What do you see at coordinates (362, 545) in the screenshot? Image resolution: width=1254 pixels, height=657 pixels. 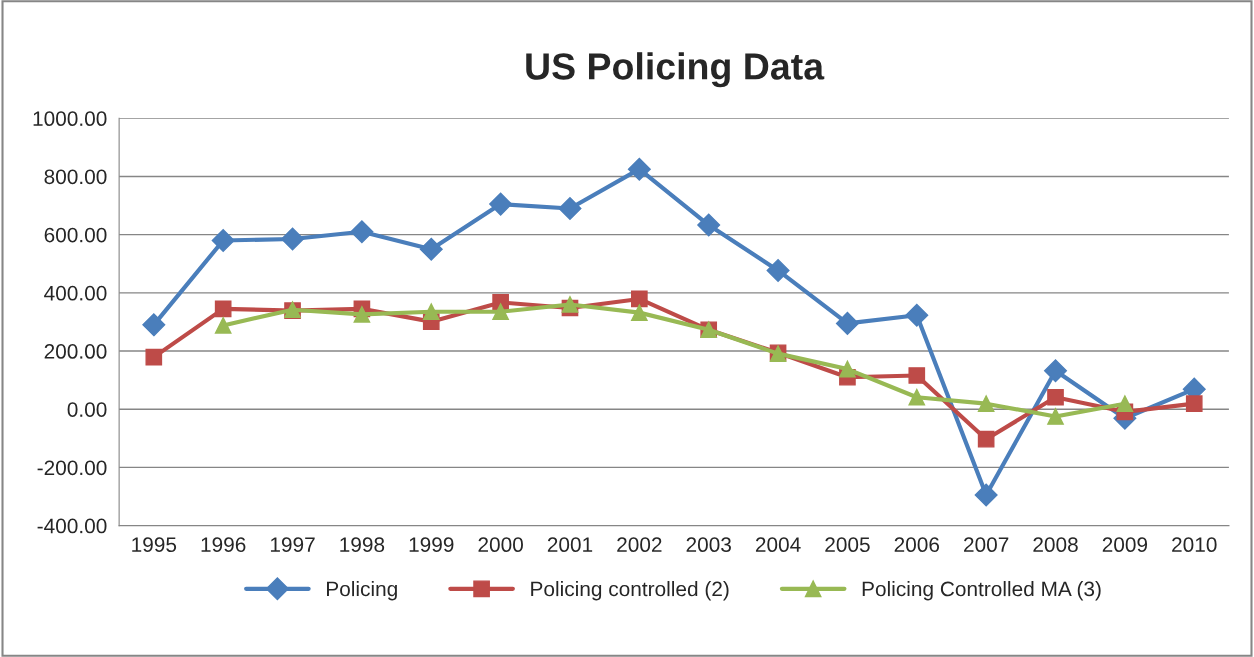 I see `x-tick-label: 1998` at bounding box center [362, 545].